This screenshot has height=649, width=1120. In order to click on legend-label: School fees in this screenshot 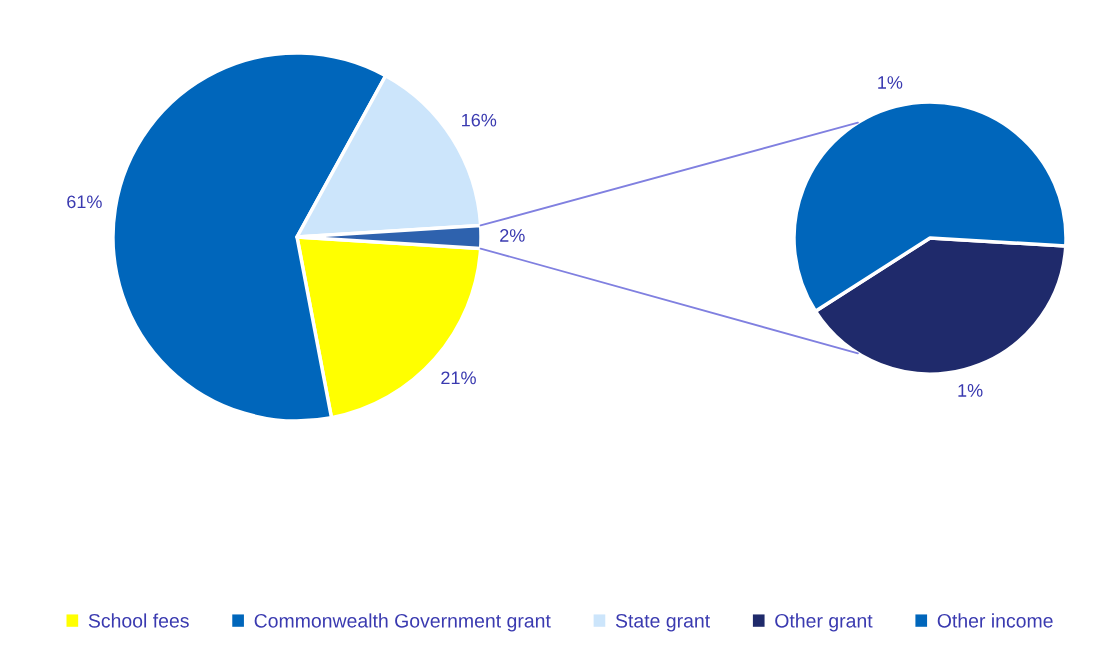, I will do `click(138, 620)`.